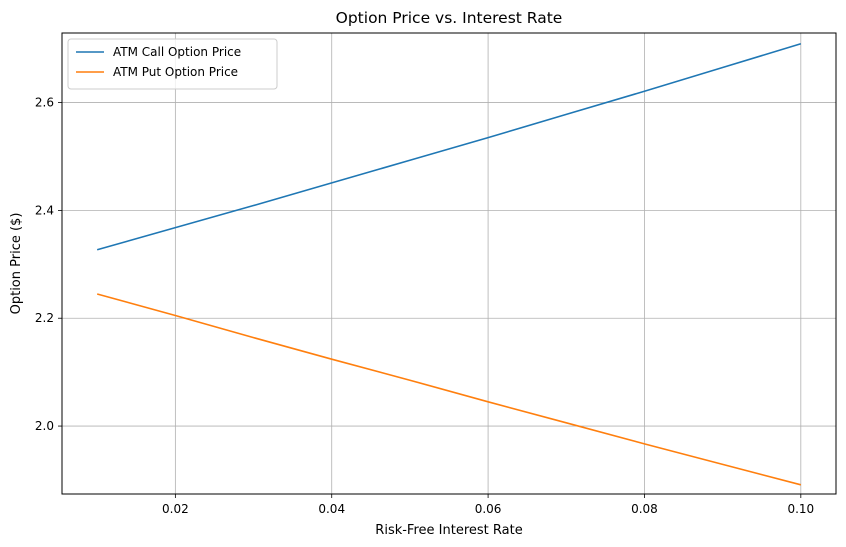 This screenshot has height=547, width=846. Describe the element at coordinates (44, 426) in the screenshot. I see `y-tick-label: 2.0` at that location.